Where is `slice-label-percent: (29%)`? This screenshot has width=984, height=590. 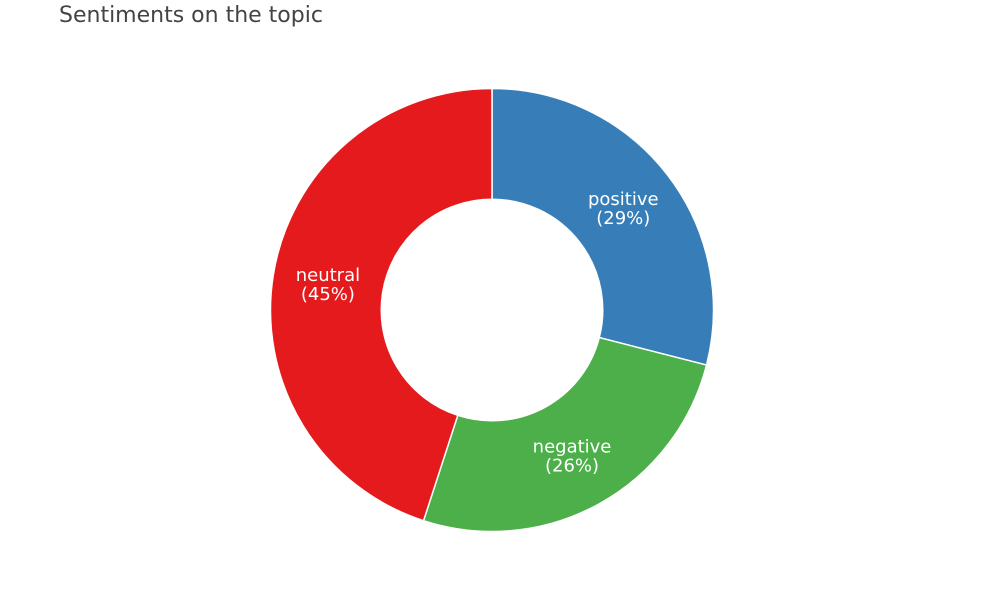
slice-label-percent: (29%) is located at coordinates (623, 218).